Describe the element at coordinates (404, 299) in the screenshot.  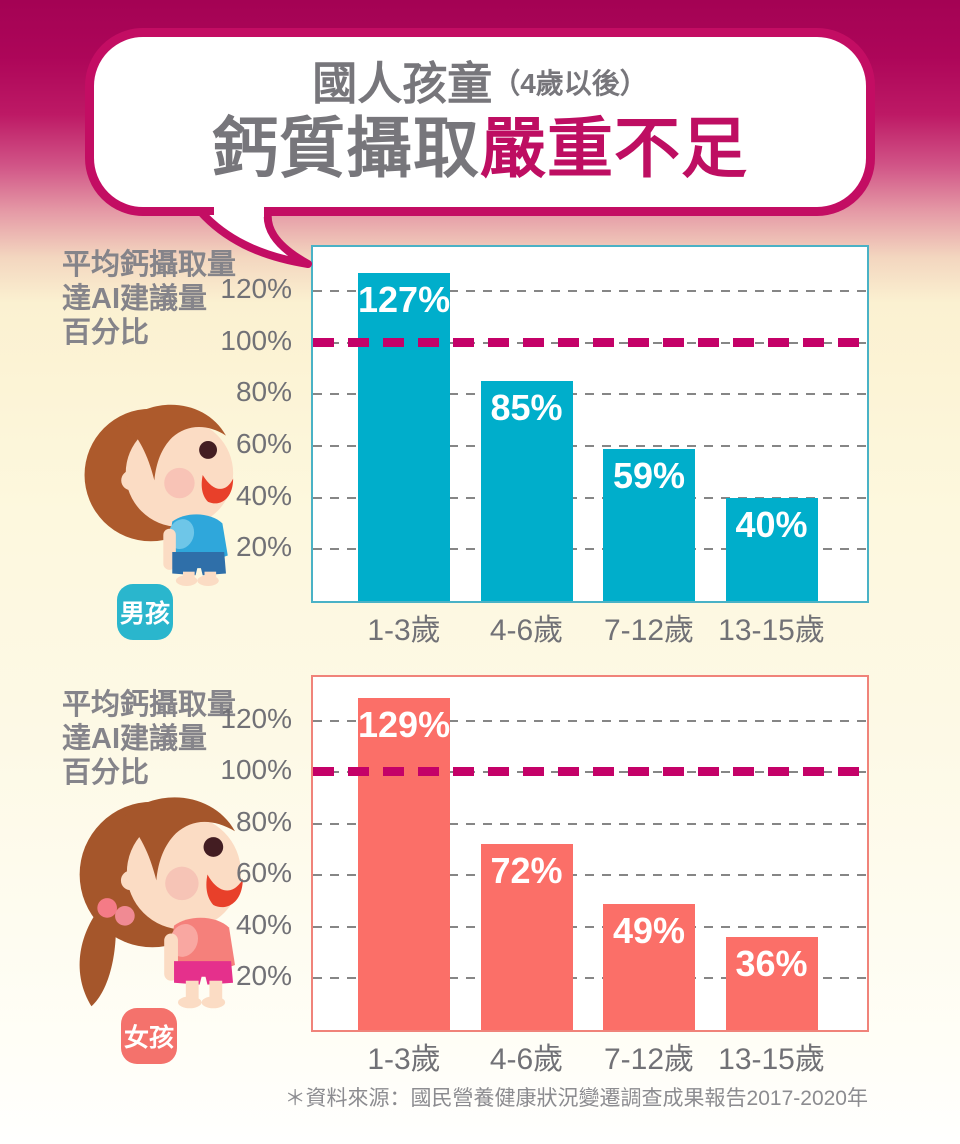
I see `bar-value-label: 127%` at that location.